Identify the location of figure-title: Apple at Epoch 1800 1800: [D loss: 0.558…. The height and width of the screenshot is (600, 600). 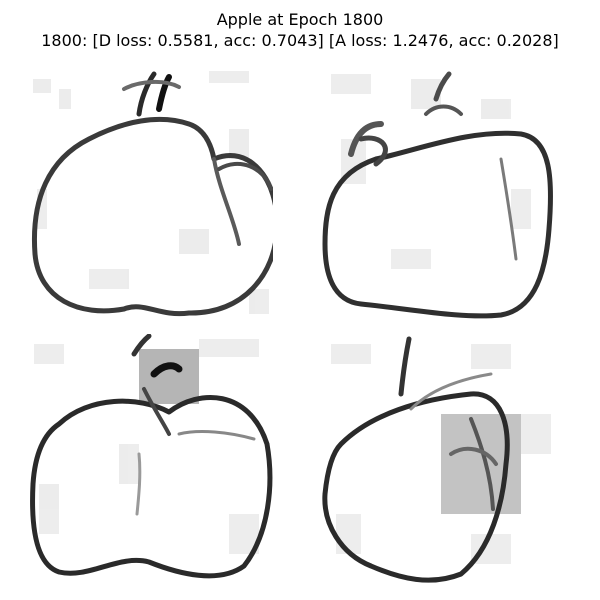
(300, 30).